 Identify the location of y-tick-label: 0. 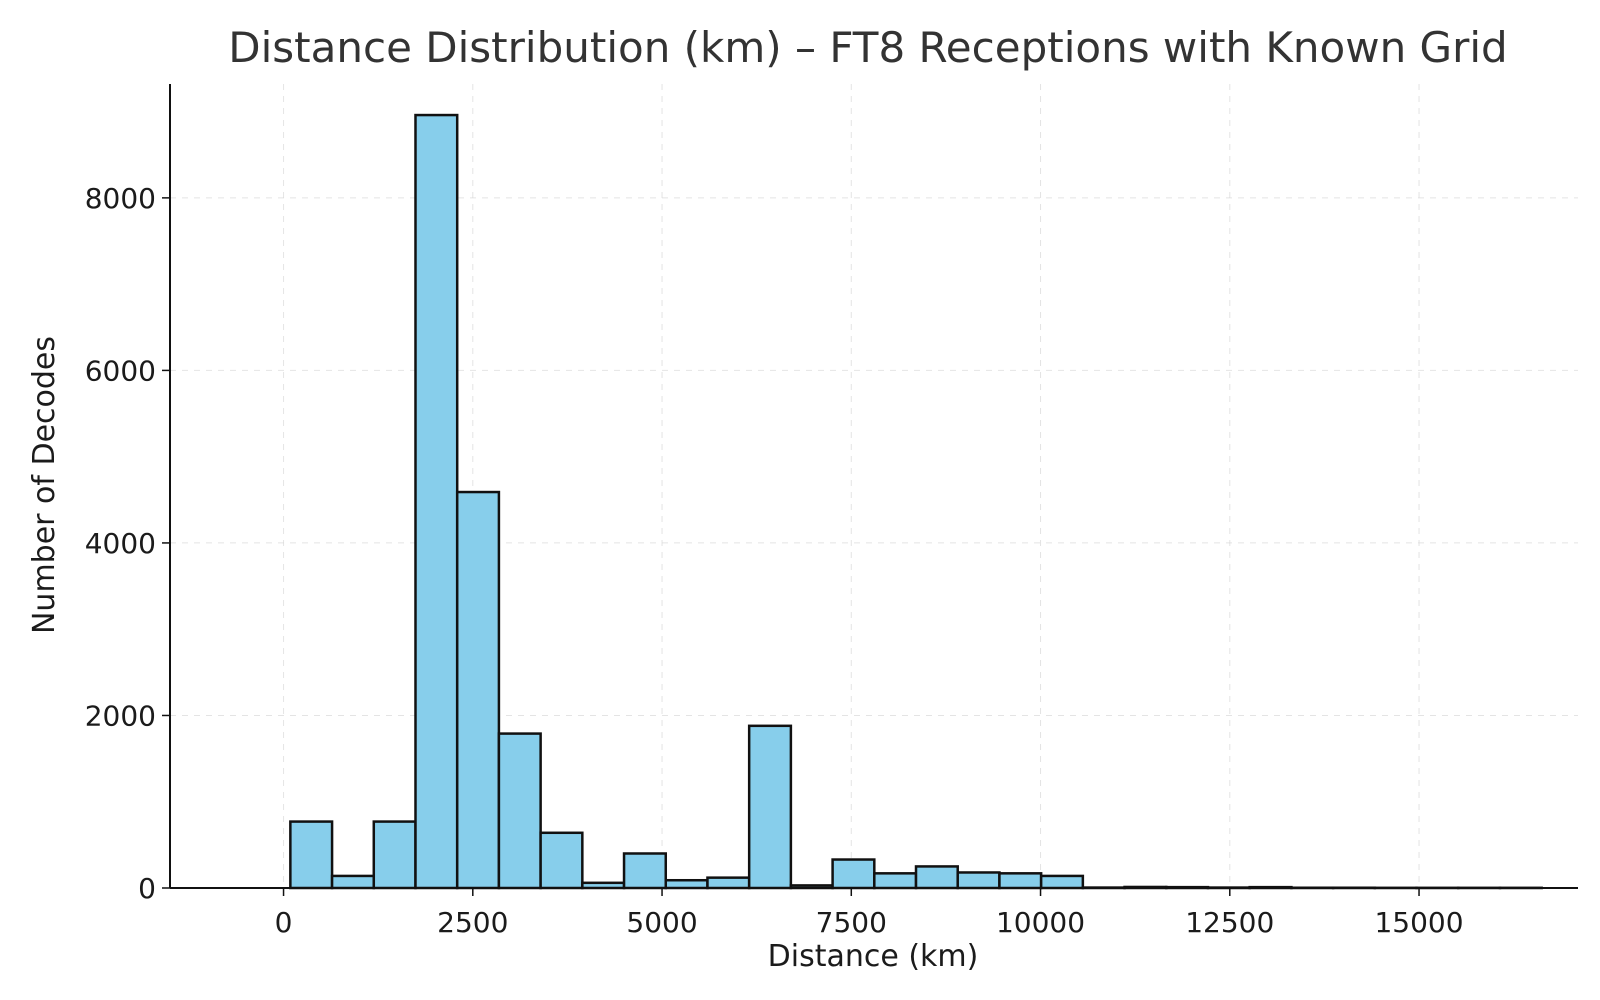
(147, 888).